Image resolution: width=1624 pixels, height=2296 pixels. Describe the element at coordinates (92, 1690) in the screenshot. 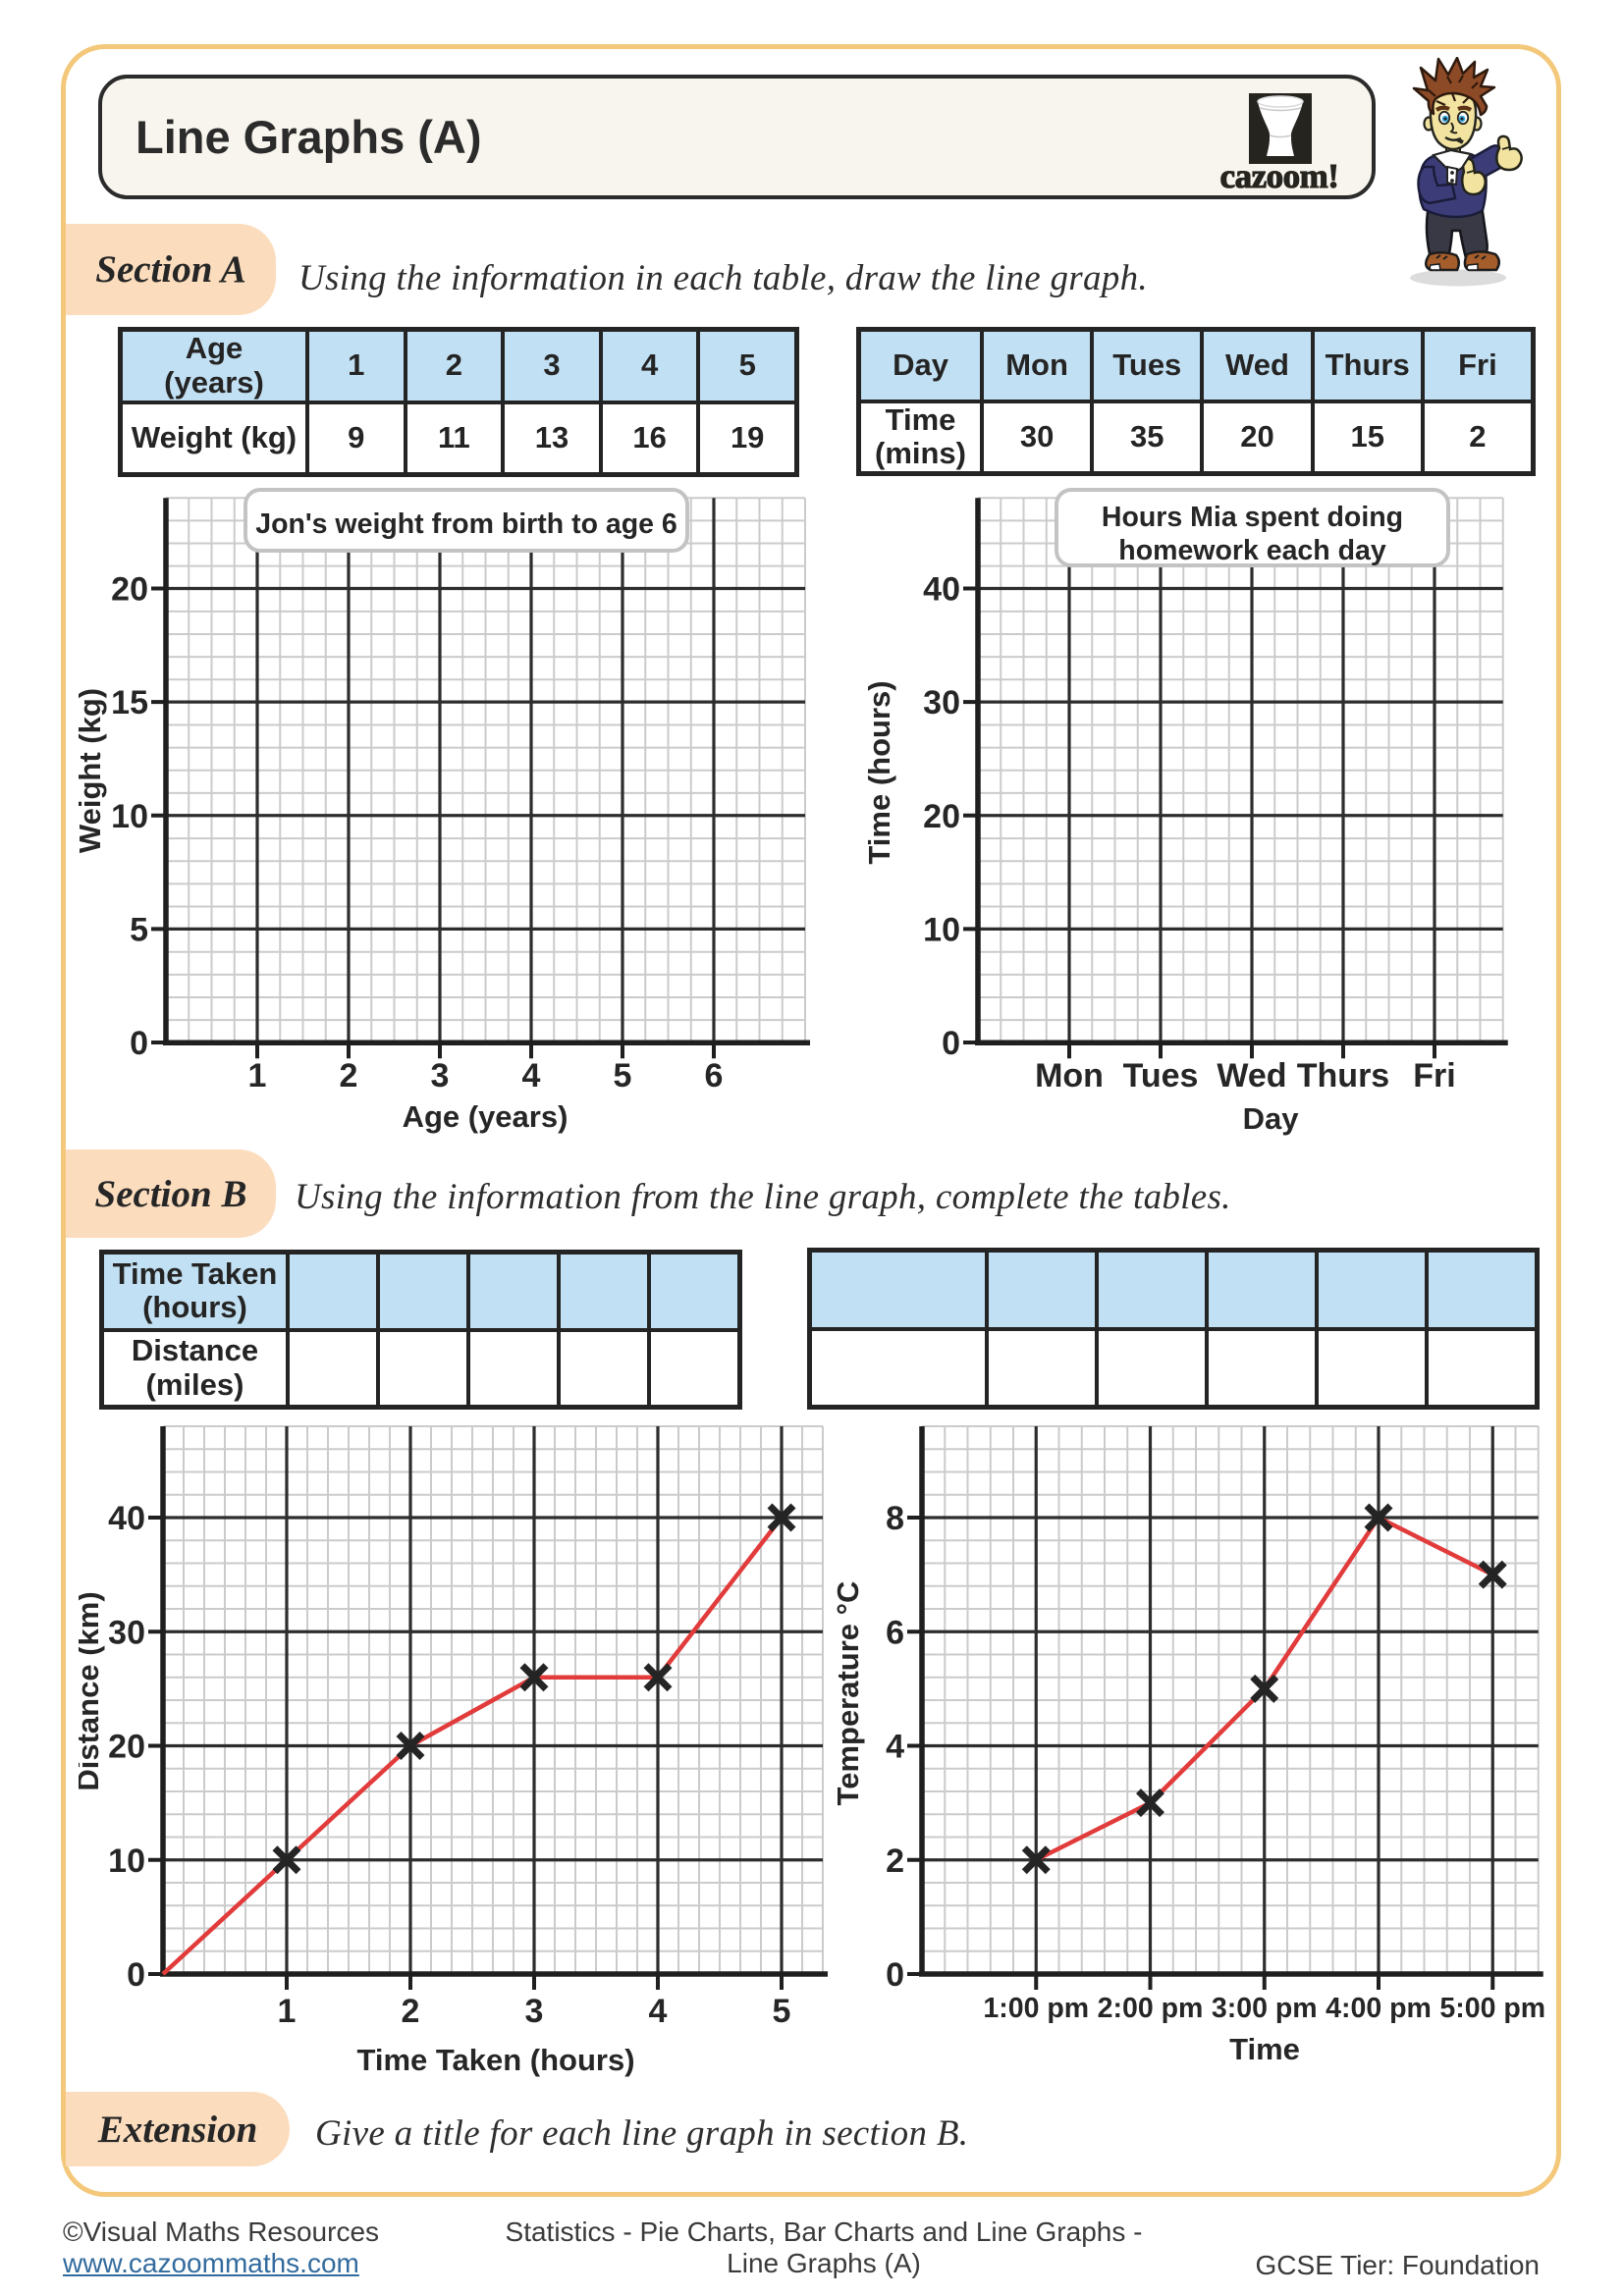

I see `svg-text: Distance (km)` at that location.